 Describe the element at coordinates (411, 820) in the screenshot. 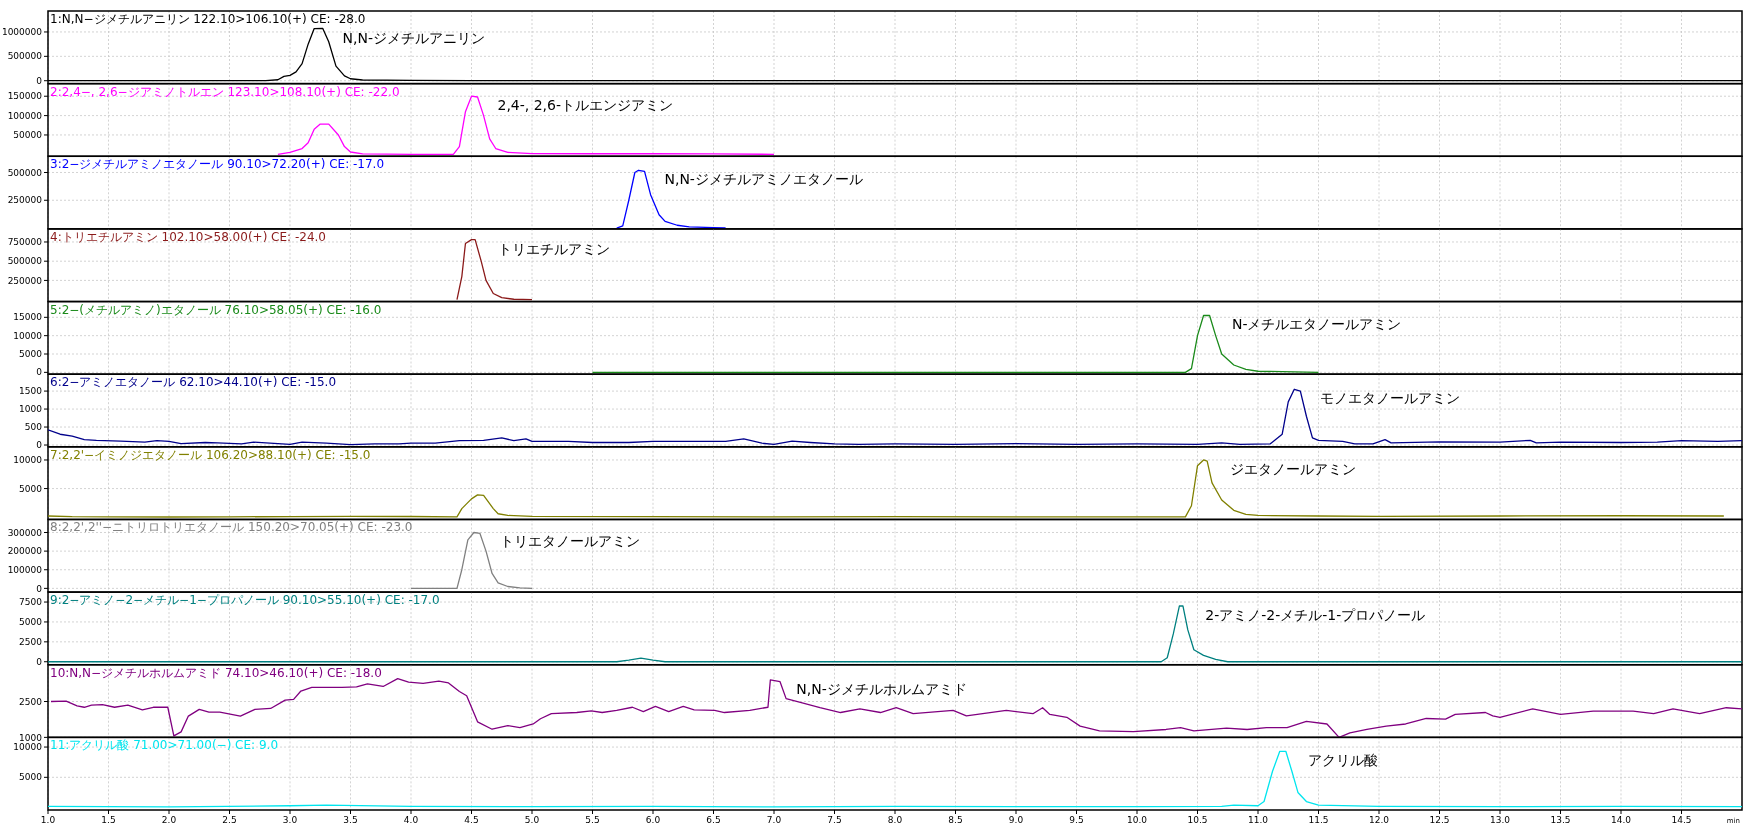

I see `x-tick-label: 4.0` at that location.